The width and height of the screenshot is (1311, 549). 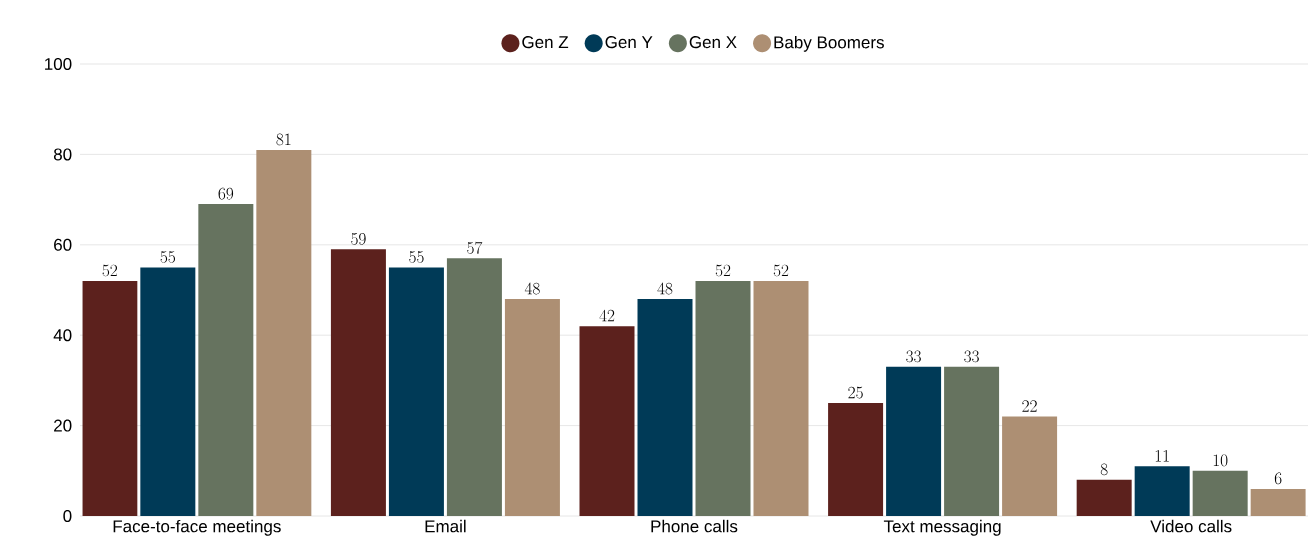 I want to click on data-label: 42, so click(x=607, y=315).